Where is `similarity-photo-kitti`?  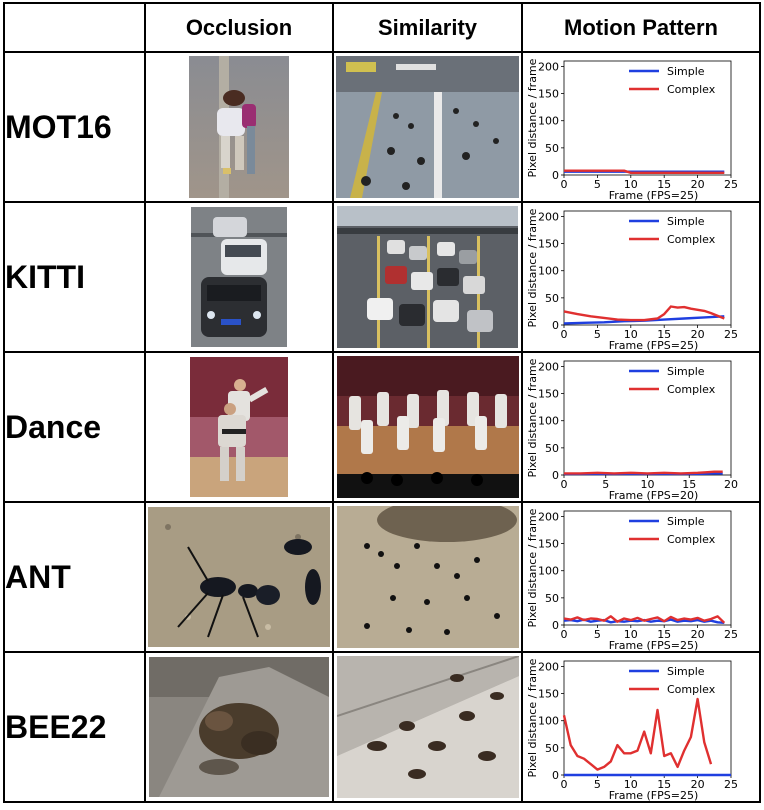 similarity-photo-kitti is located at coordinates (427, 277).